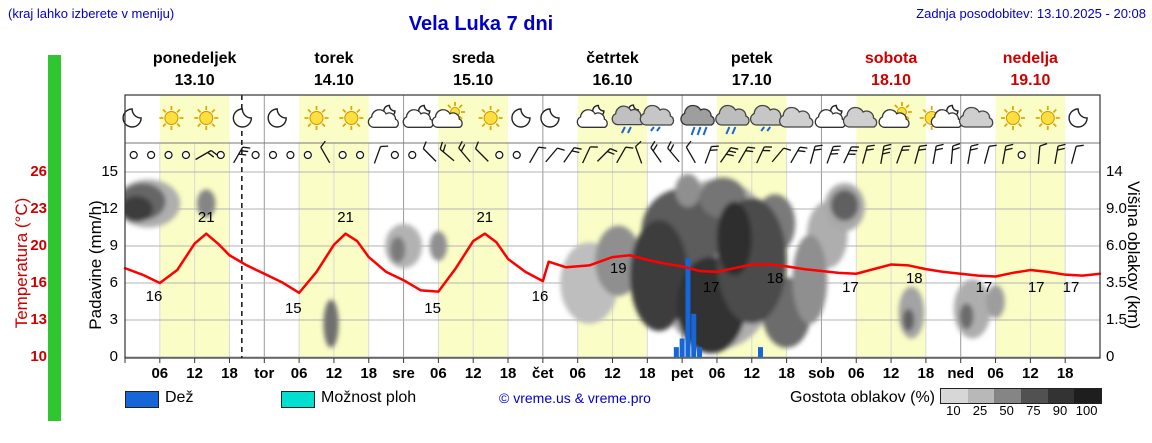  What do you see at coordinates (821, 373) in the screenshot?
I see `day-abbr: sob` at bounding box center [821, 373].